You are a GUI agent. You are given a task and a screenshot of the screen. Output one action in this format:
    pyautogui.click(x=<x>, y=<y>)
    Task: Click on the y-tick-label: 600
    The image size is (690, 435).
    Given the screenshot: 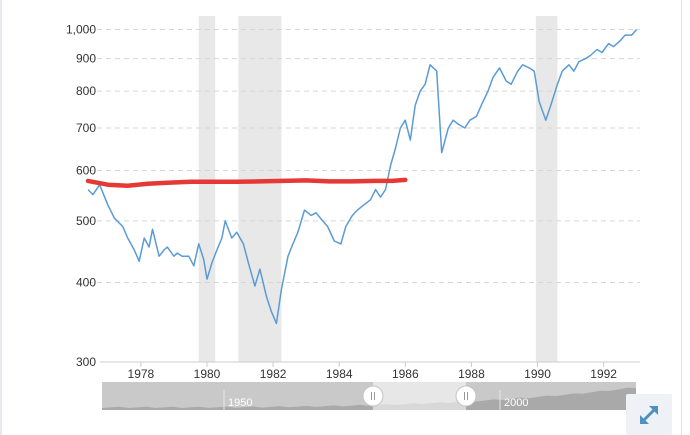 What is the action you would take?
    pyautogui.click(x=86, y=171)
    